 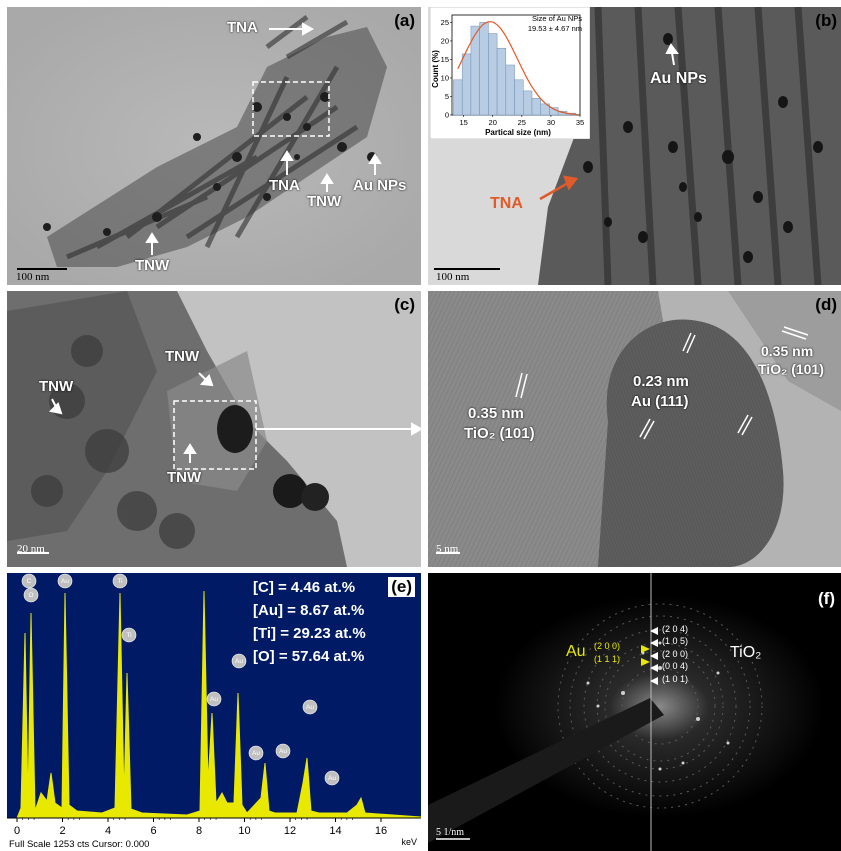 I want to click on saed-tio2-plane-200: (2 0 0), so click(x=675, y=654).